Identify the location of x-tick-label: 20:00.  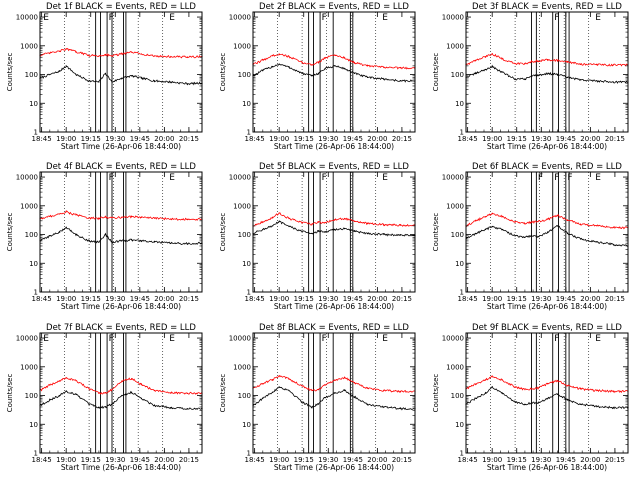
(164, 139).